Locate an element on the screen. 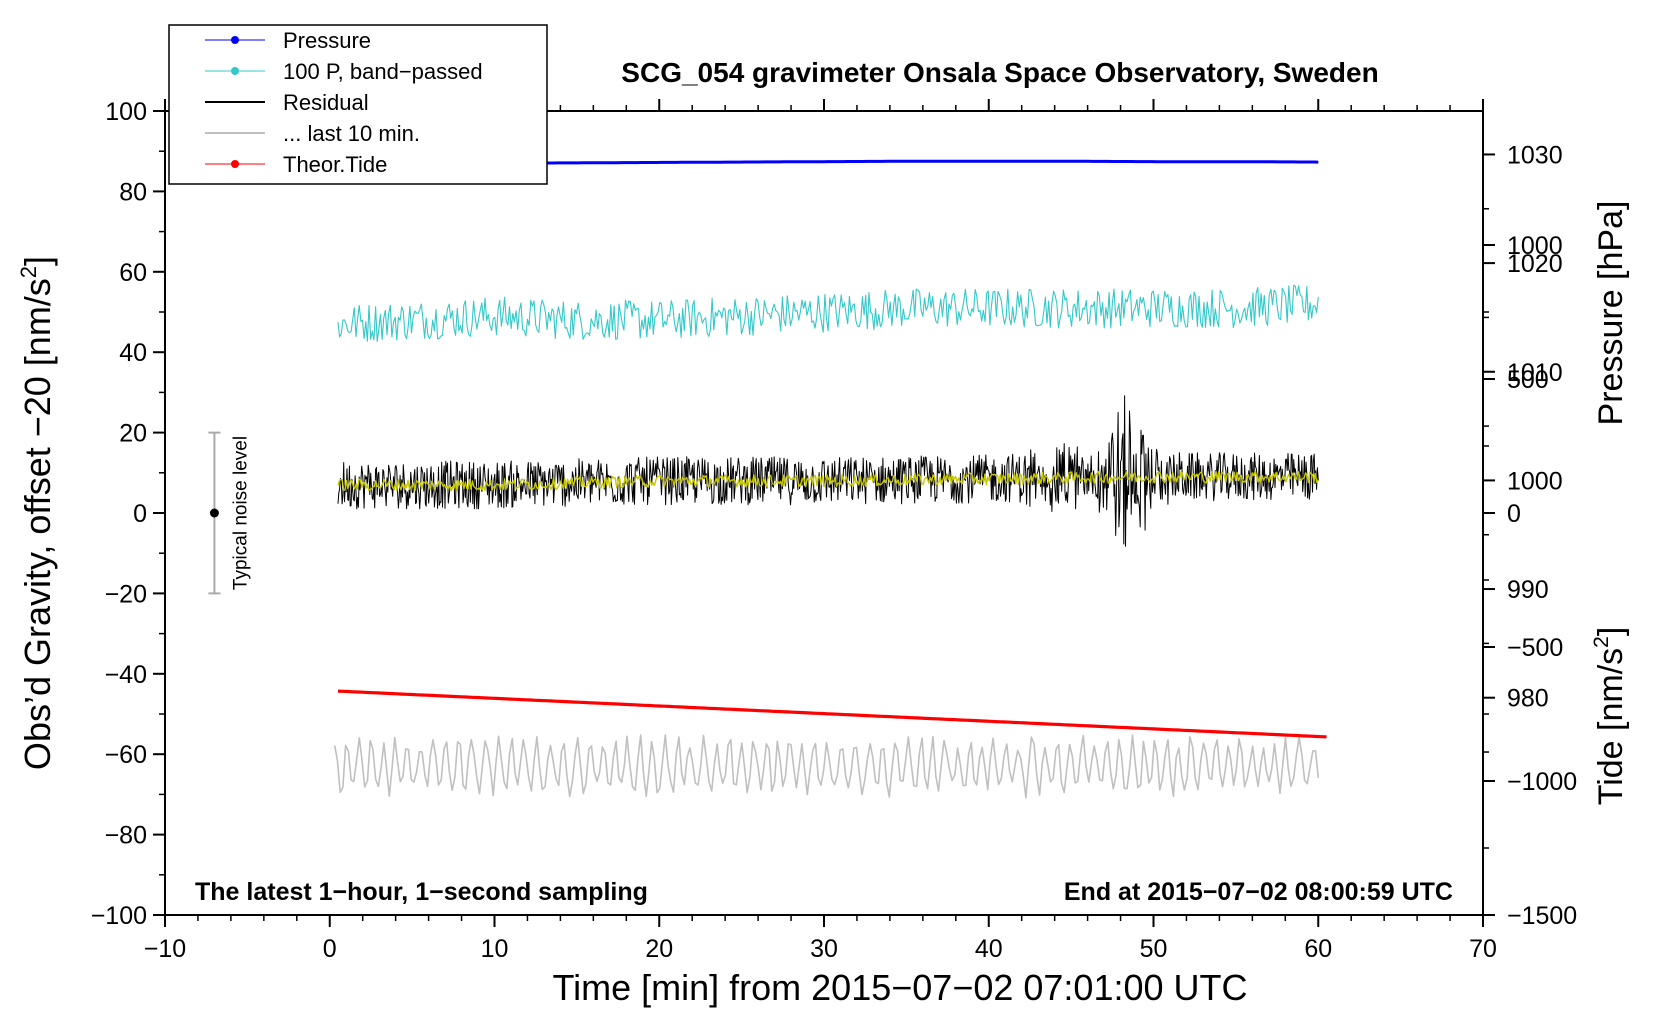 This screenshot has width=1660, height=1020. y-tick-label: 60 is located at coordinates (133, 273).